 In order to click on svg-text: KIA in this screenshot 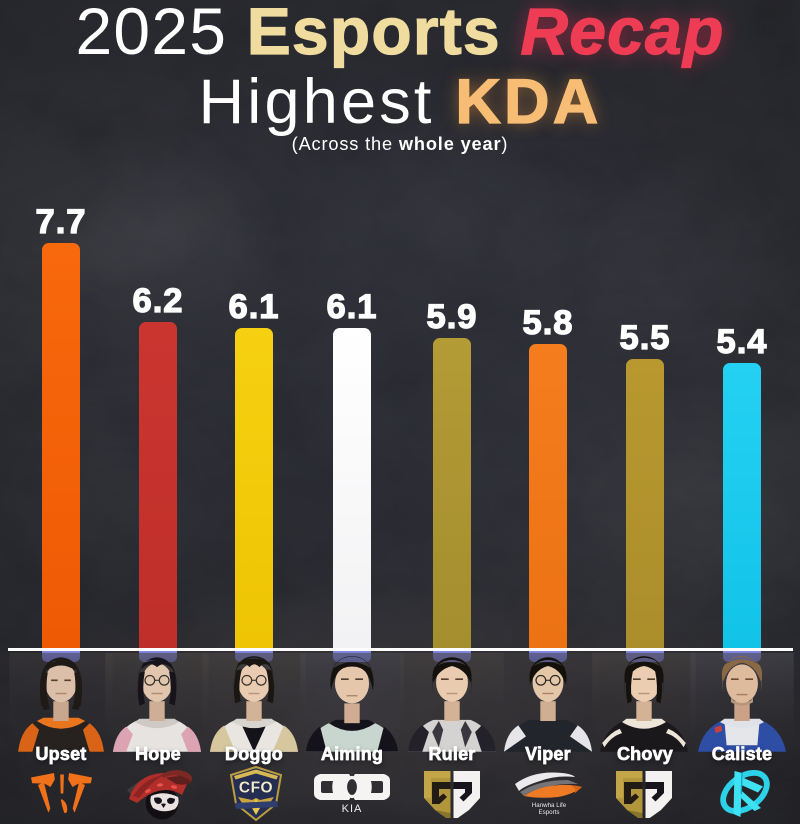, I will do `click(352, 808)`.